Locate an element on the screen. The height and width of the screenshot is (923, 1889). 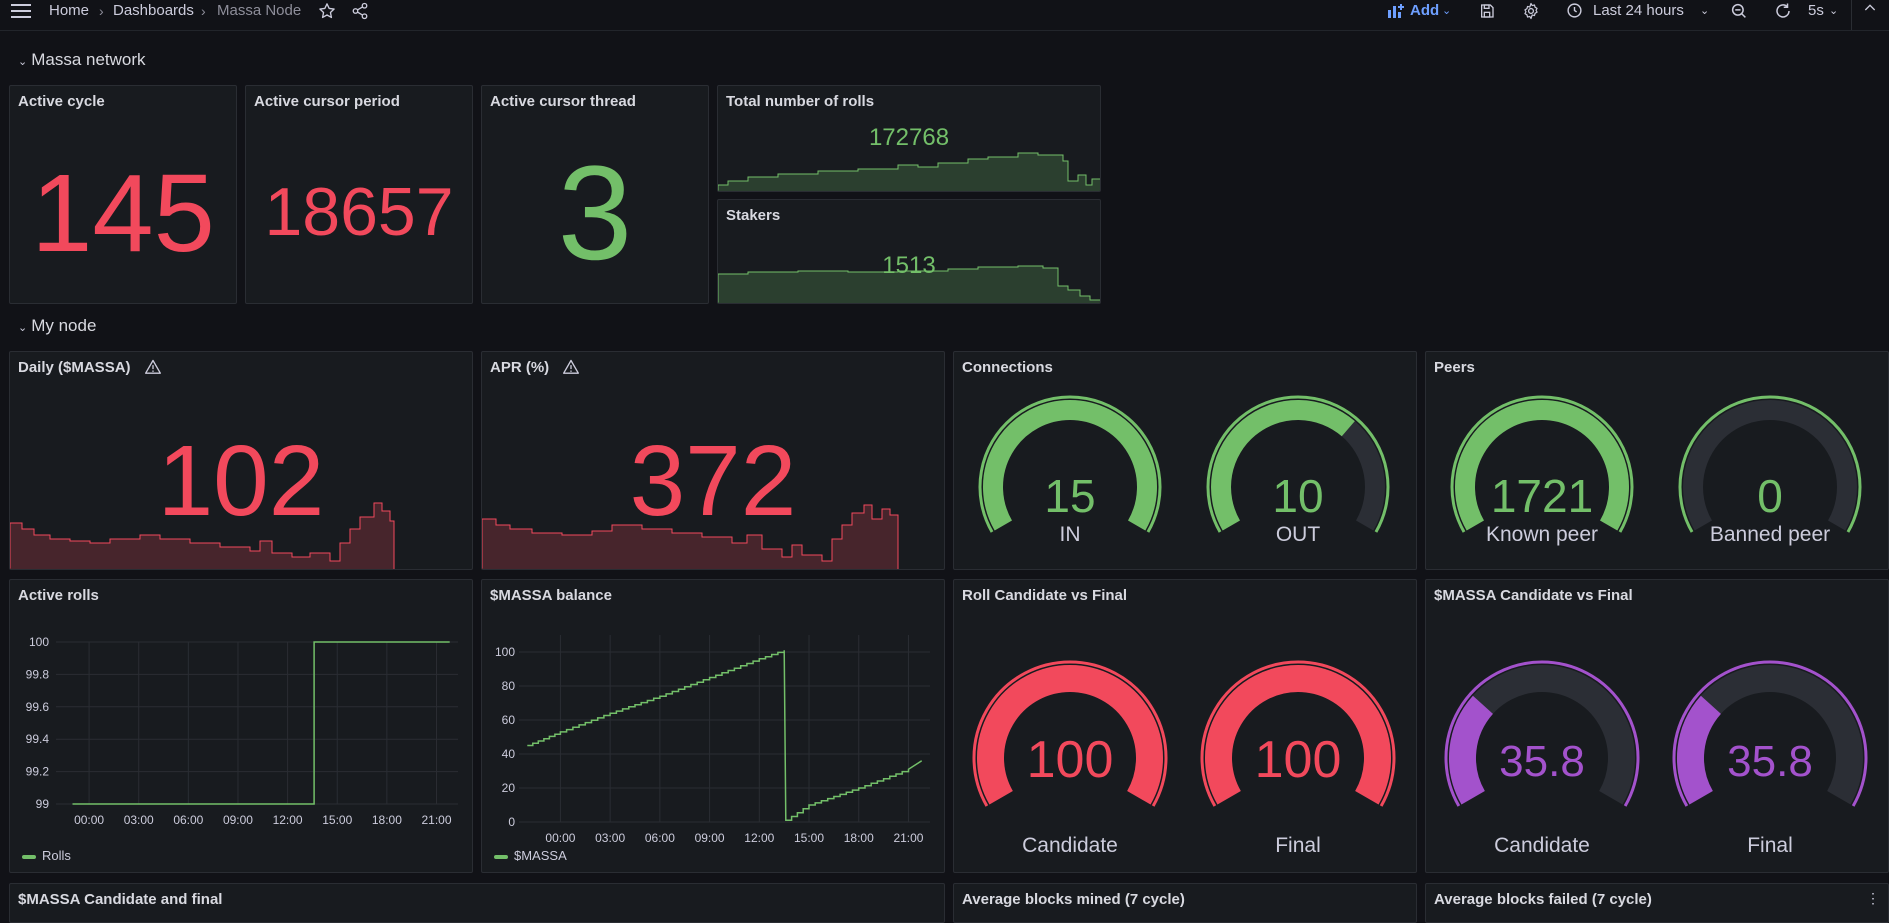
zoom-out-icon is located at coordinates (1739, 13).